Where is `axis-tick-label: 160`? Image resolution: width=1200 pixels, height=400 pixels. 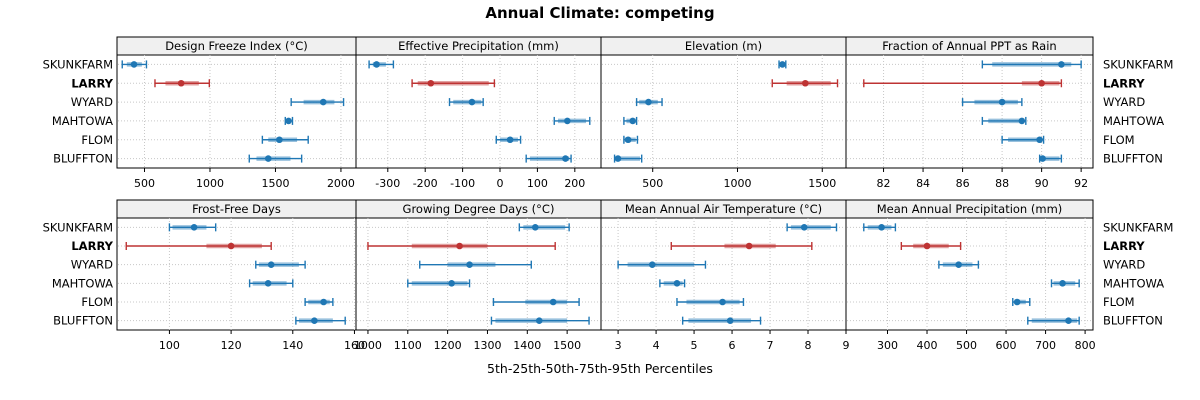
axis-tick-label: 160 is located at coordinates (354, 345).